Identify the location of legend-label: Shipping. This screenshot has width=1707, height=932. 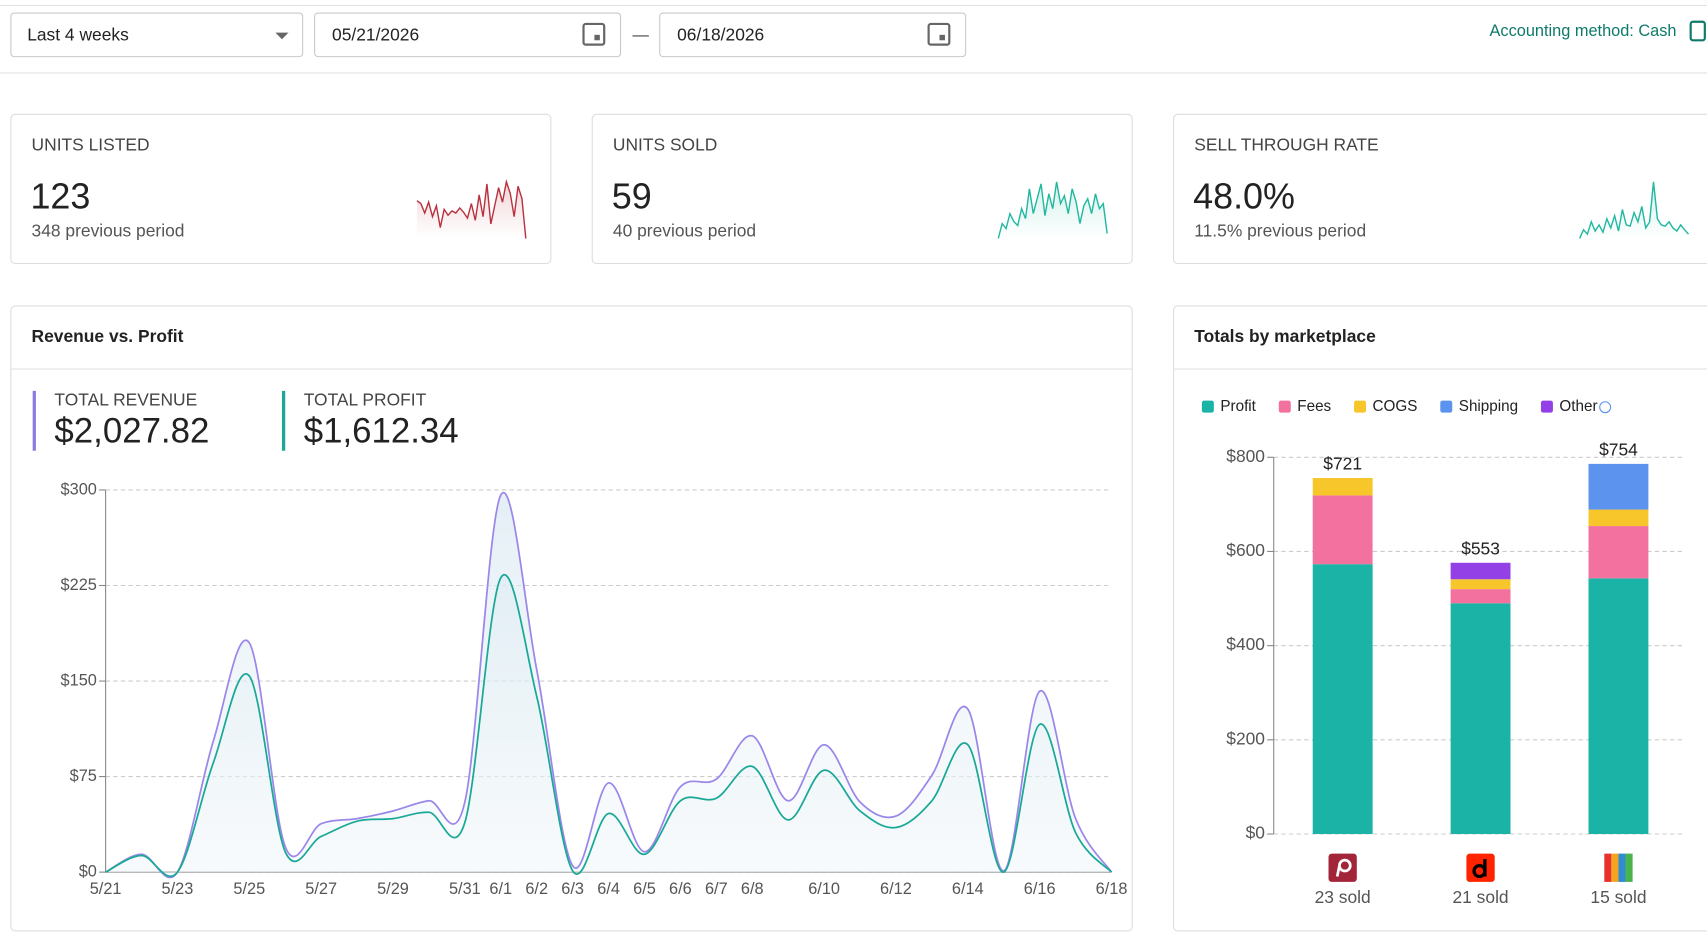
(1488, 406).